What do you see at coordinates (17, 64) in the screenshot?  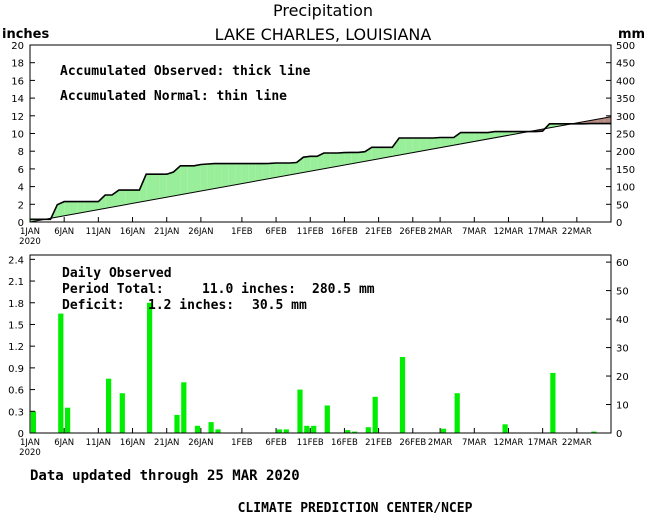 I see `y-tick-label: 18` at bounding box center [17, 64].